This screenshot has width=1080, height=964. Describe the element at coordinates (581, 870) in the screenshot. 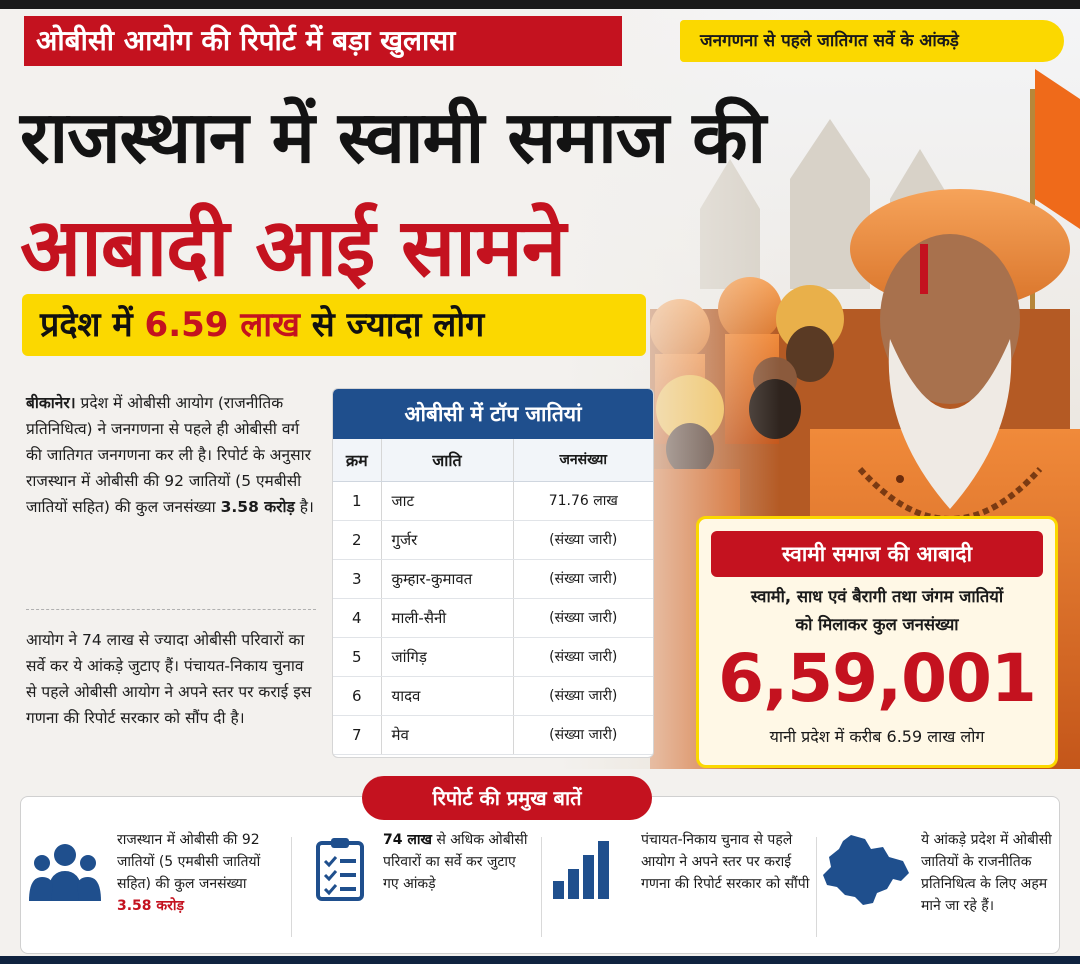

I see `bar-chart-icon` at that location.